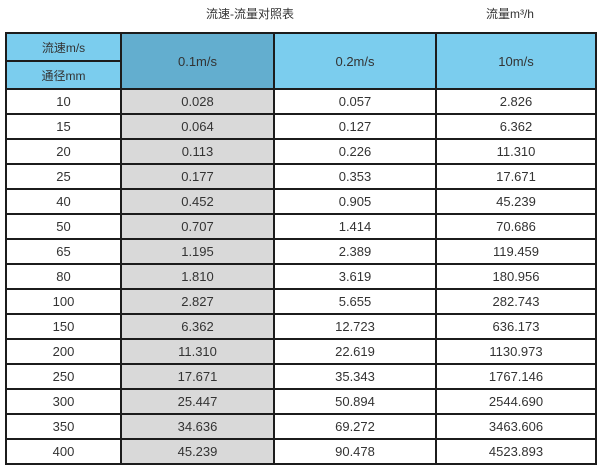  Describe the element at coordinates (197, 426) in the screenshot. I see `flow-value-cell: 34.636` at that location.